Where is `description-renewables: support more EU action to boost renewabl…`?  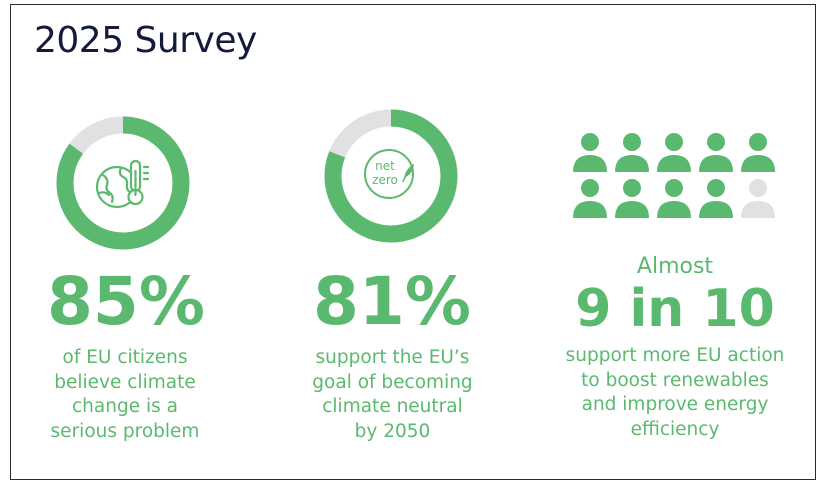
description-renewables: support more EU action to boost renewabl… is located at coordinates (675, 393).